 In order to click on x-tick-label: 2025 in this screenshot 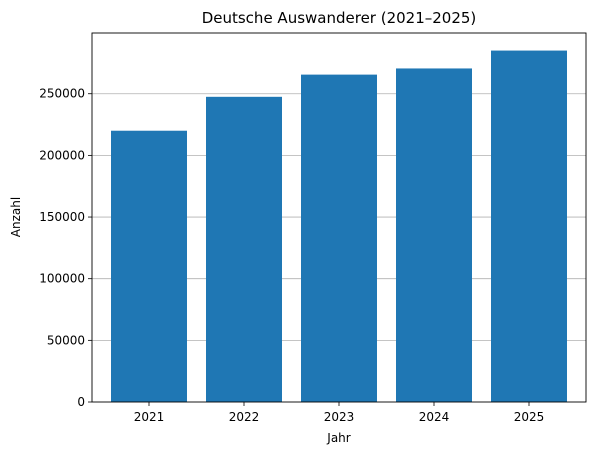, I will do `click(529, 417)`.